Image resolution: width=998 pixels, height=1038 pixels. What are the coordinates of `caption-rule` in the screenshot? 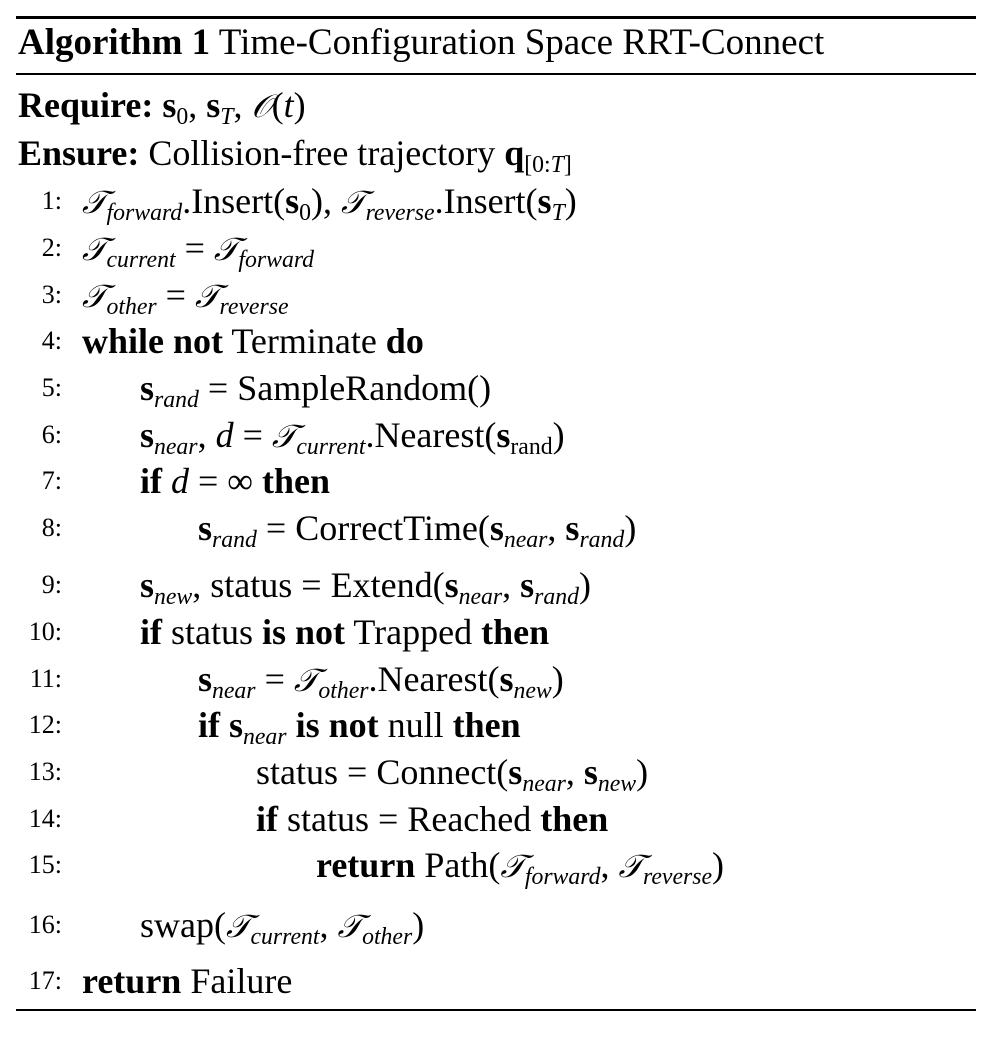 It's located at (496, 74).